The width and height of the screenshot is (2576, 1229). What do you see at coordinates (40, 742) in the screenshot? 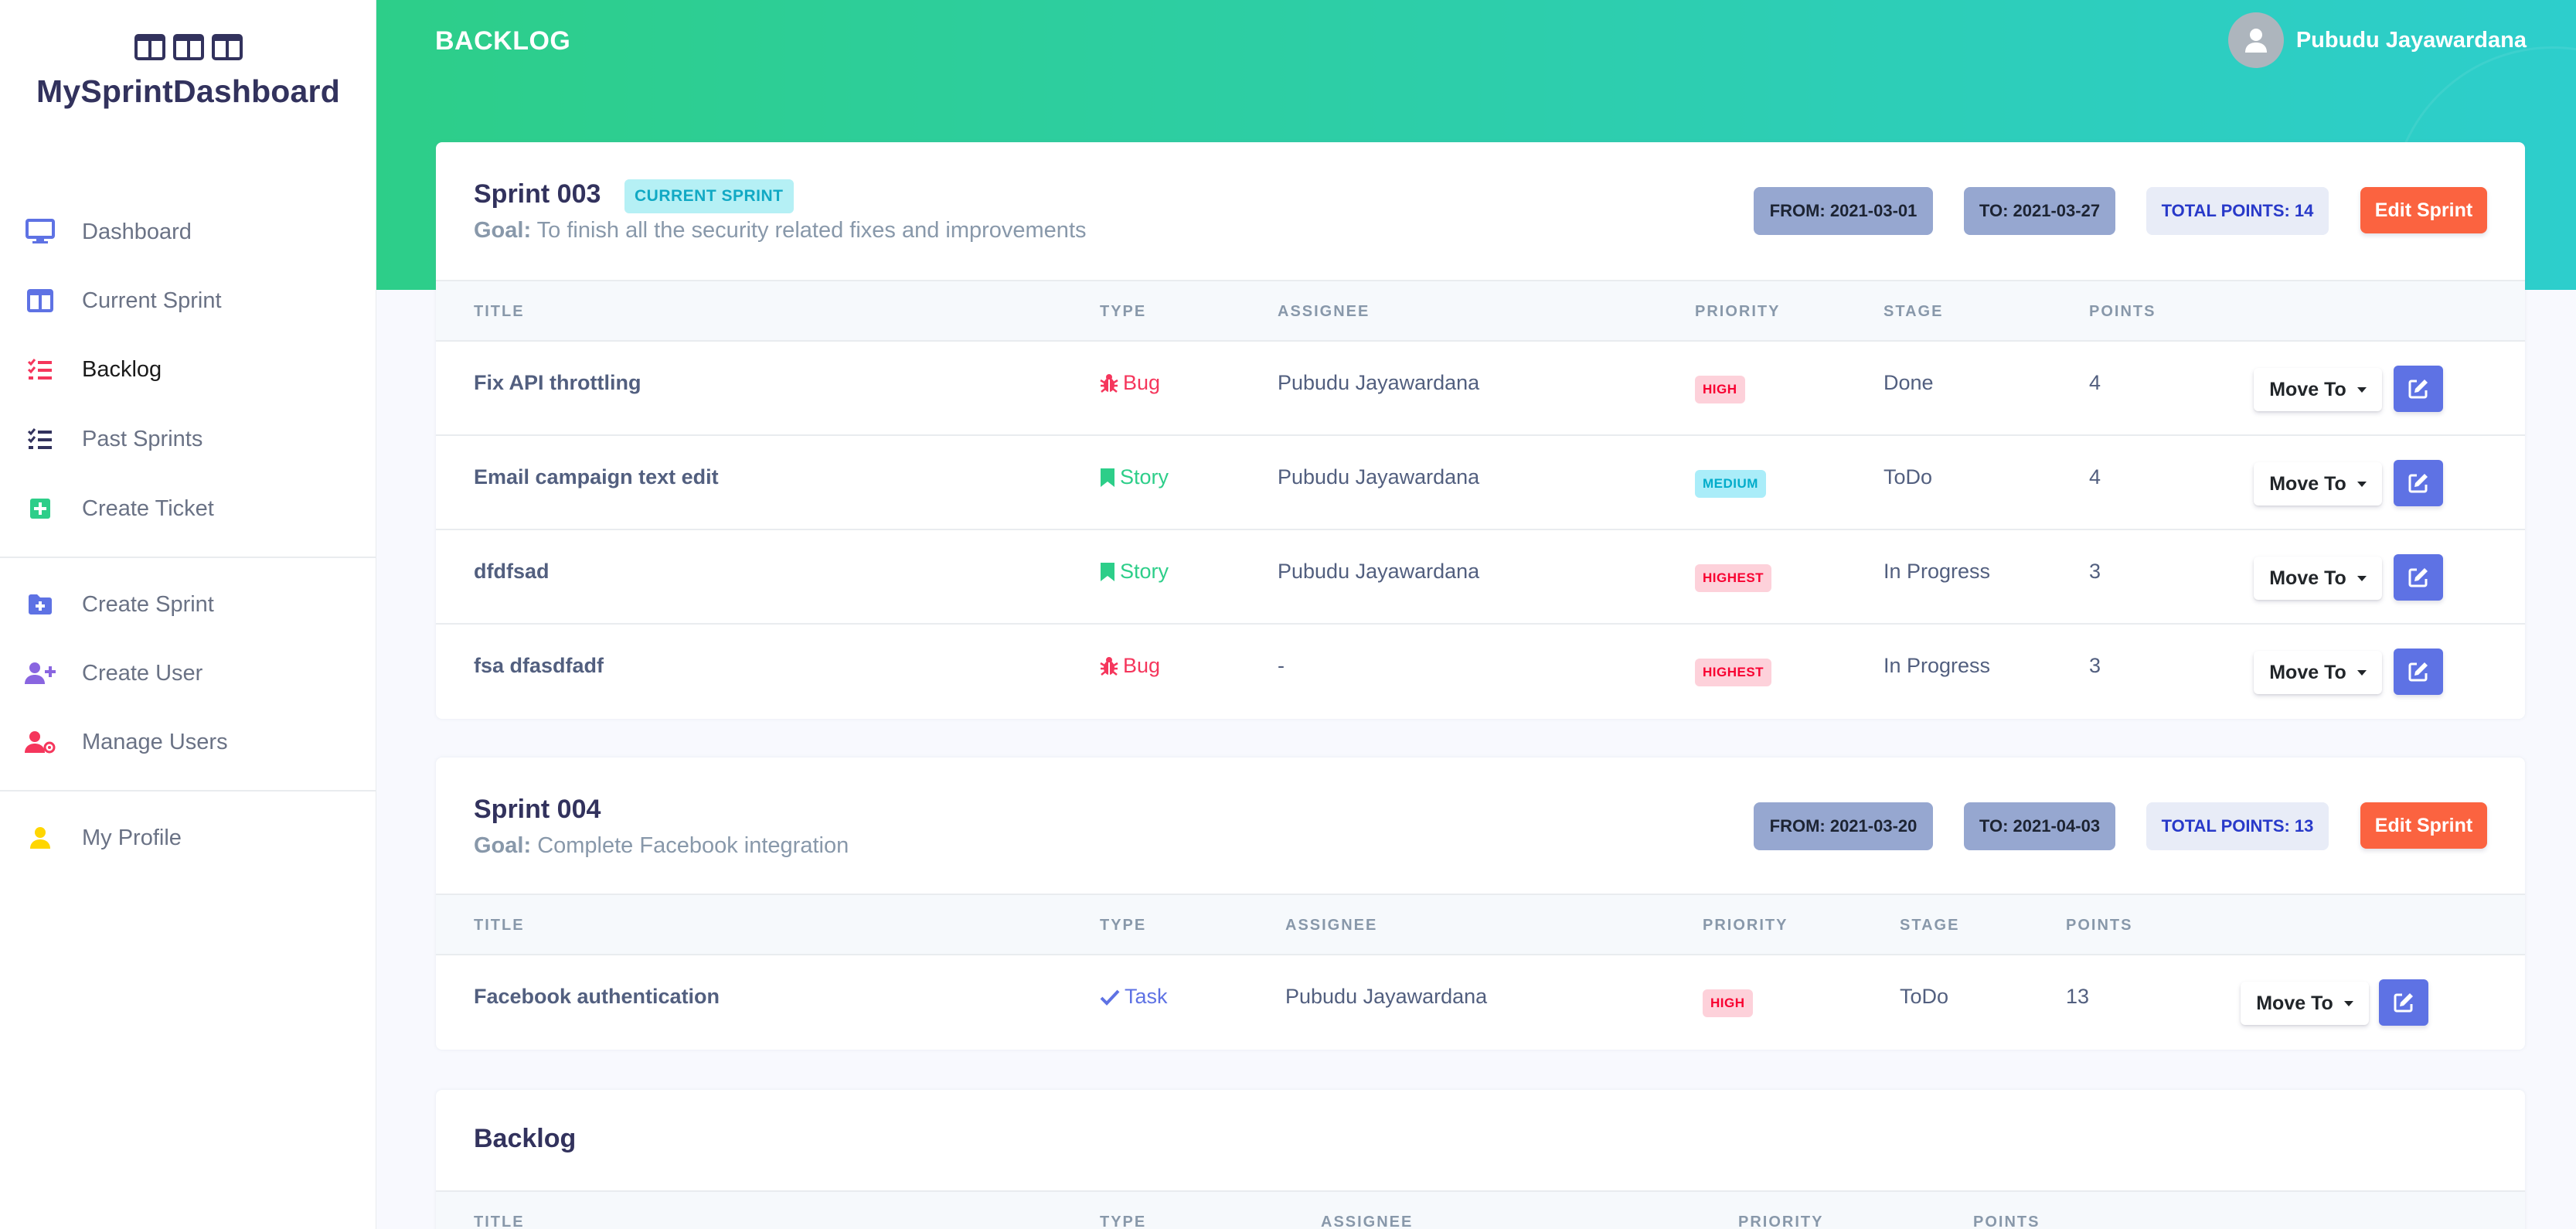
I see `user-gear-icon` at bounding box center [40, 742].